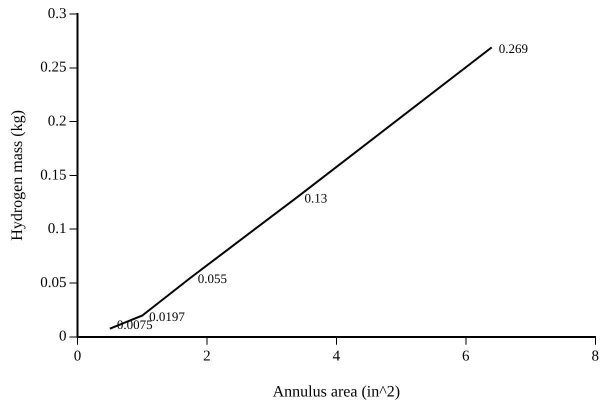  I want to click on y-tick-label: 0.25, so click(53, 68).